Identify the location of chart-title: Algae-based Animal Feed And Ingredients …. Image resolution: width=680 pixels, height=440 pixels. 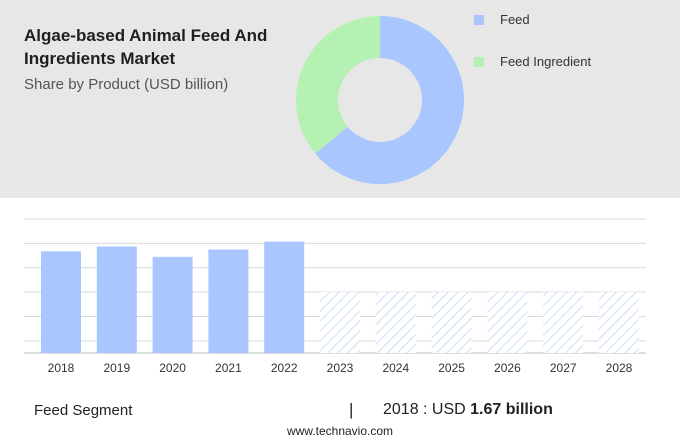
(146, 47).